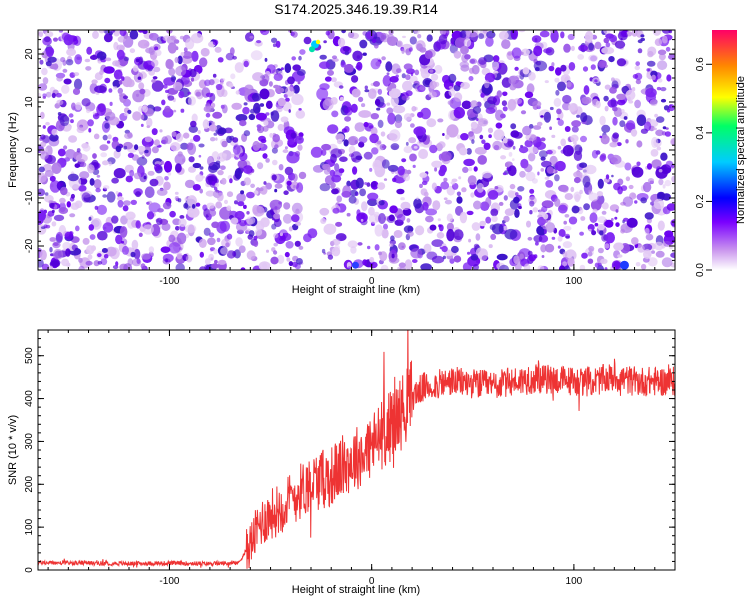  I want to click on colorbar-tick-label: 0.4, so click(700, 132).